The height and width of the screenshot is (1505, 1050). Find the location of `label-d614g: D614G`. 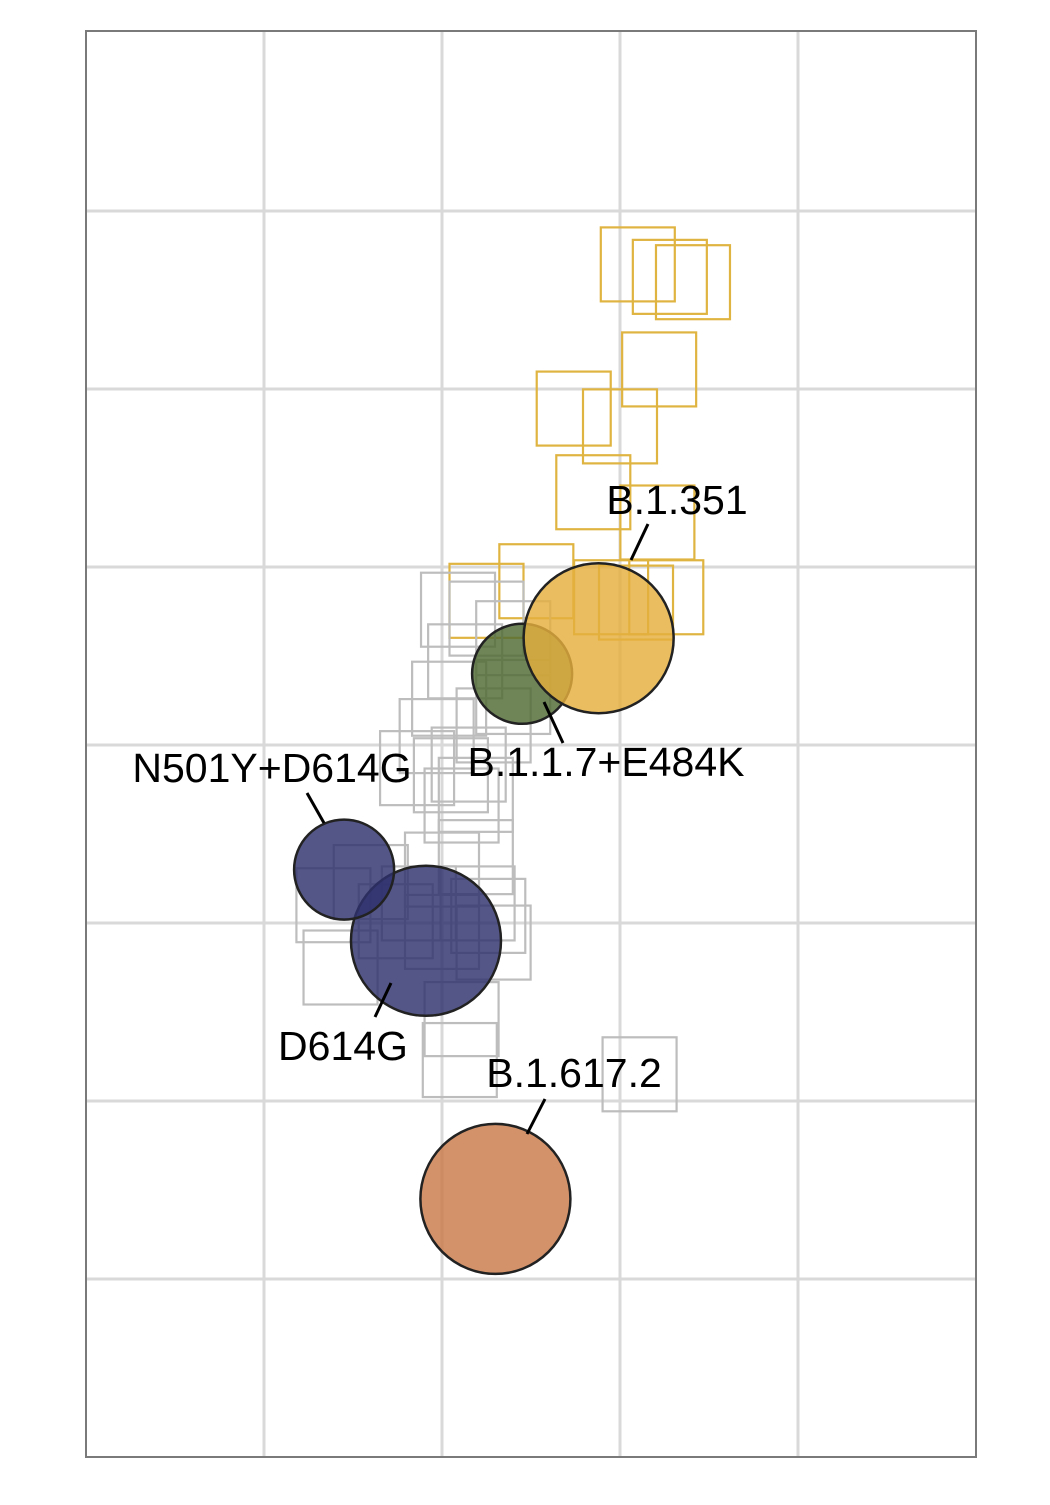

label-d614g: D614G is located at coordinates (343, 1046).